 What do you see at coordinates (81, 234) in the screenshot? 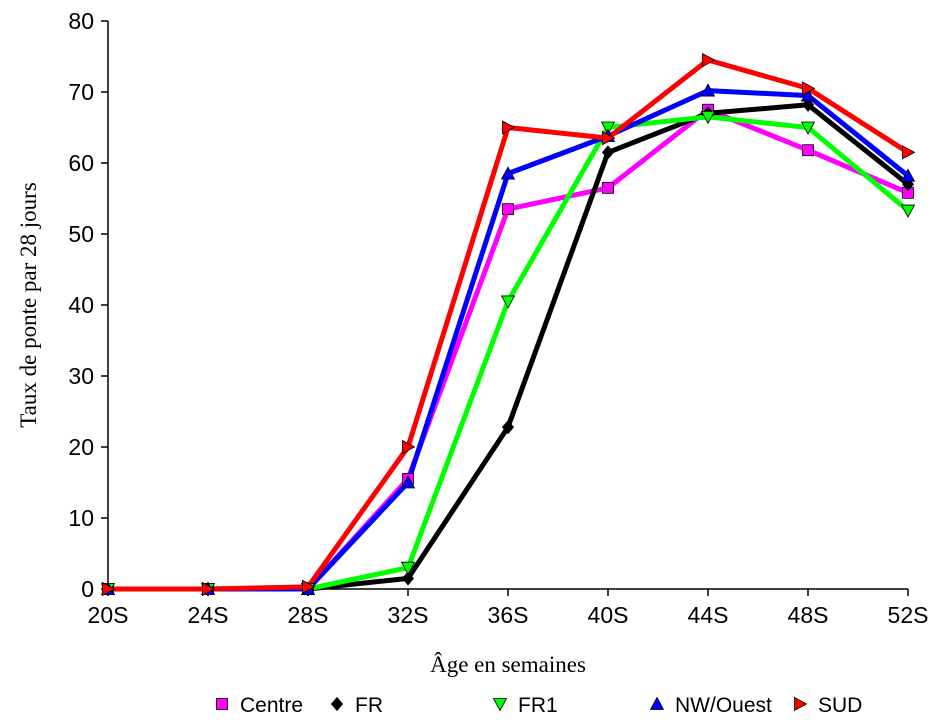
I see `y-tick-label: 50` at bounding box center [81, 234].